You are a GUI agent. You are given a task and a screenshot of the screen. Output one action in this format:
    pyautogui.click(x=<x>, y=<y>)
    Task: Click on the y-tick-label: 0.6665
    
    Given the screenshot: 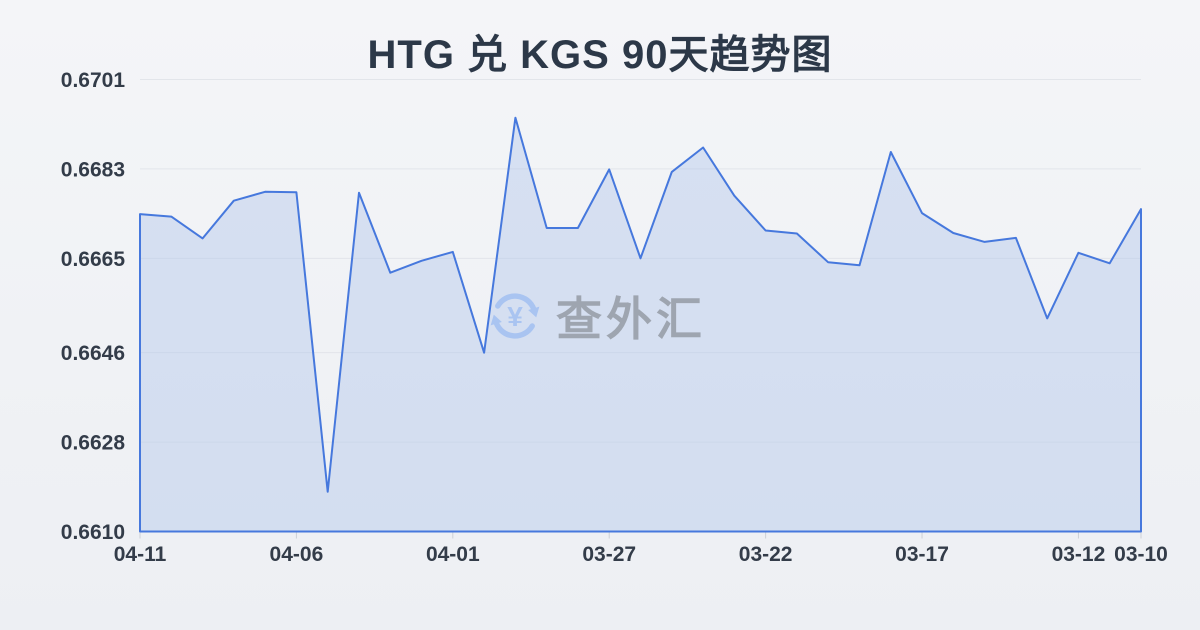 What is the action you would take?
    pyautogui.click(x=93, y=259)
    